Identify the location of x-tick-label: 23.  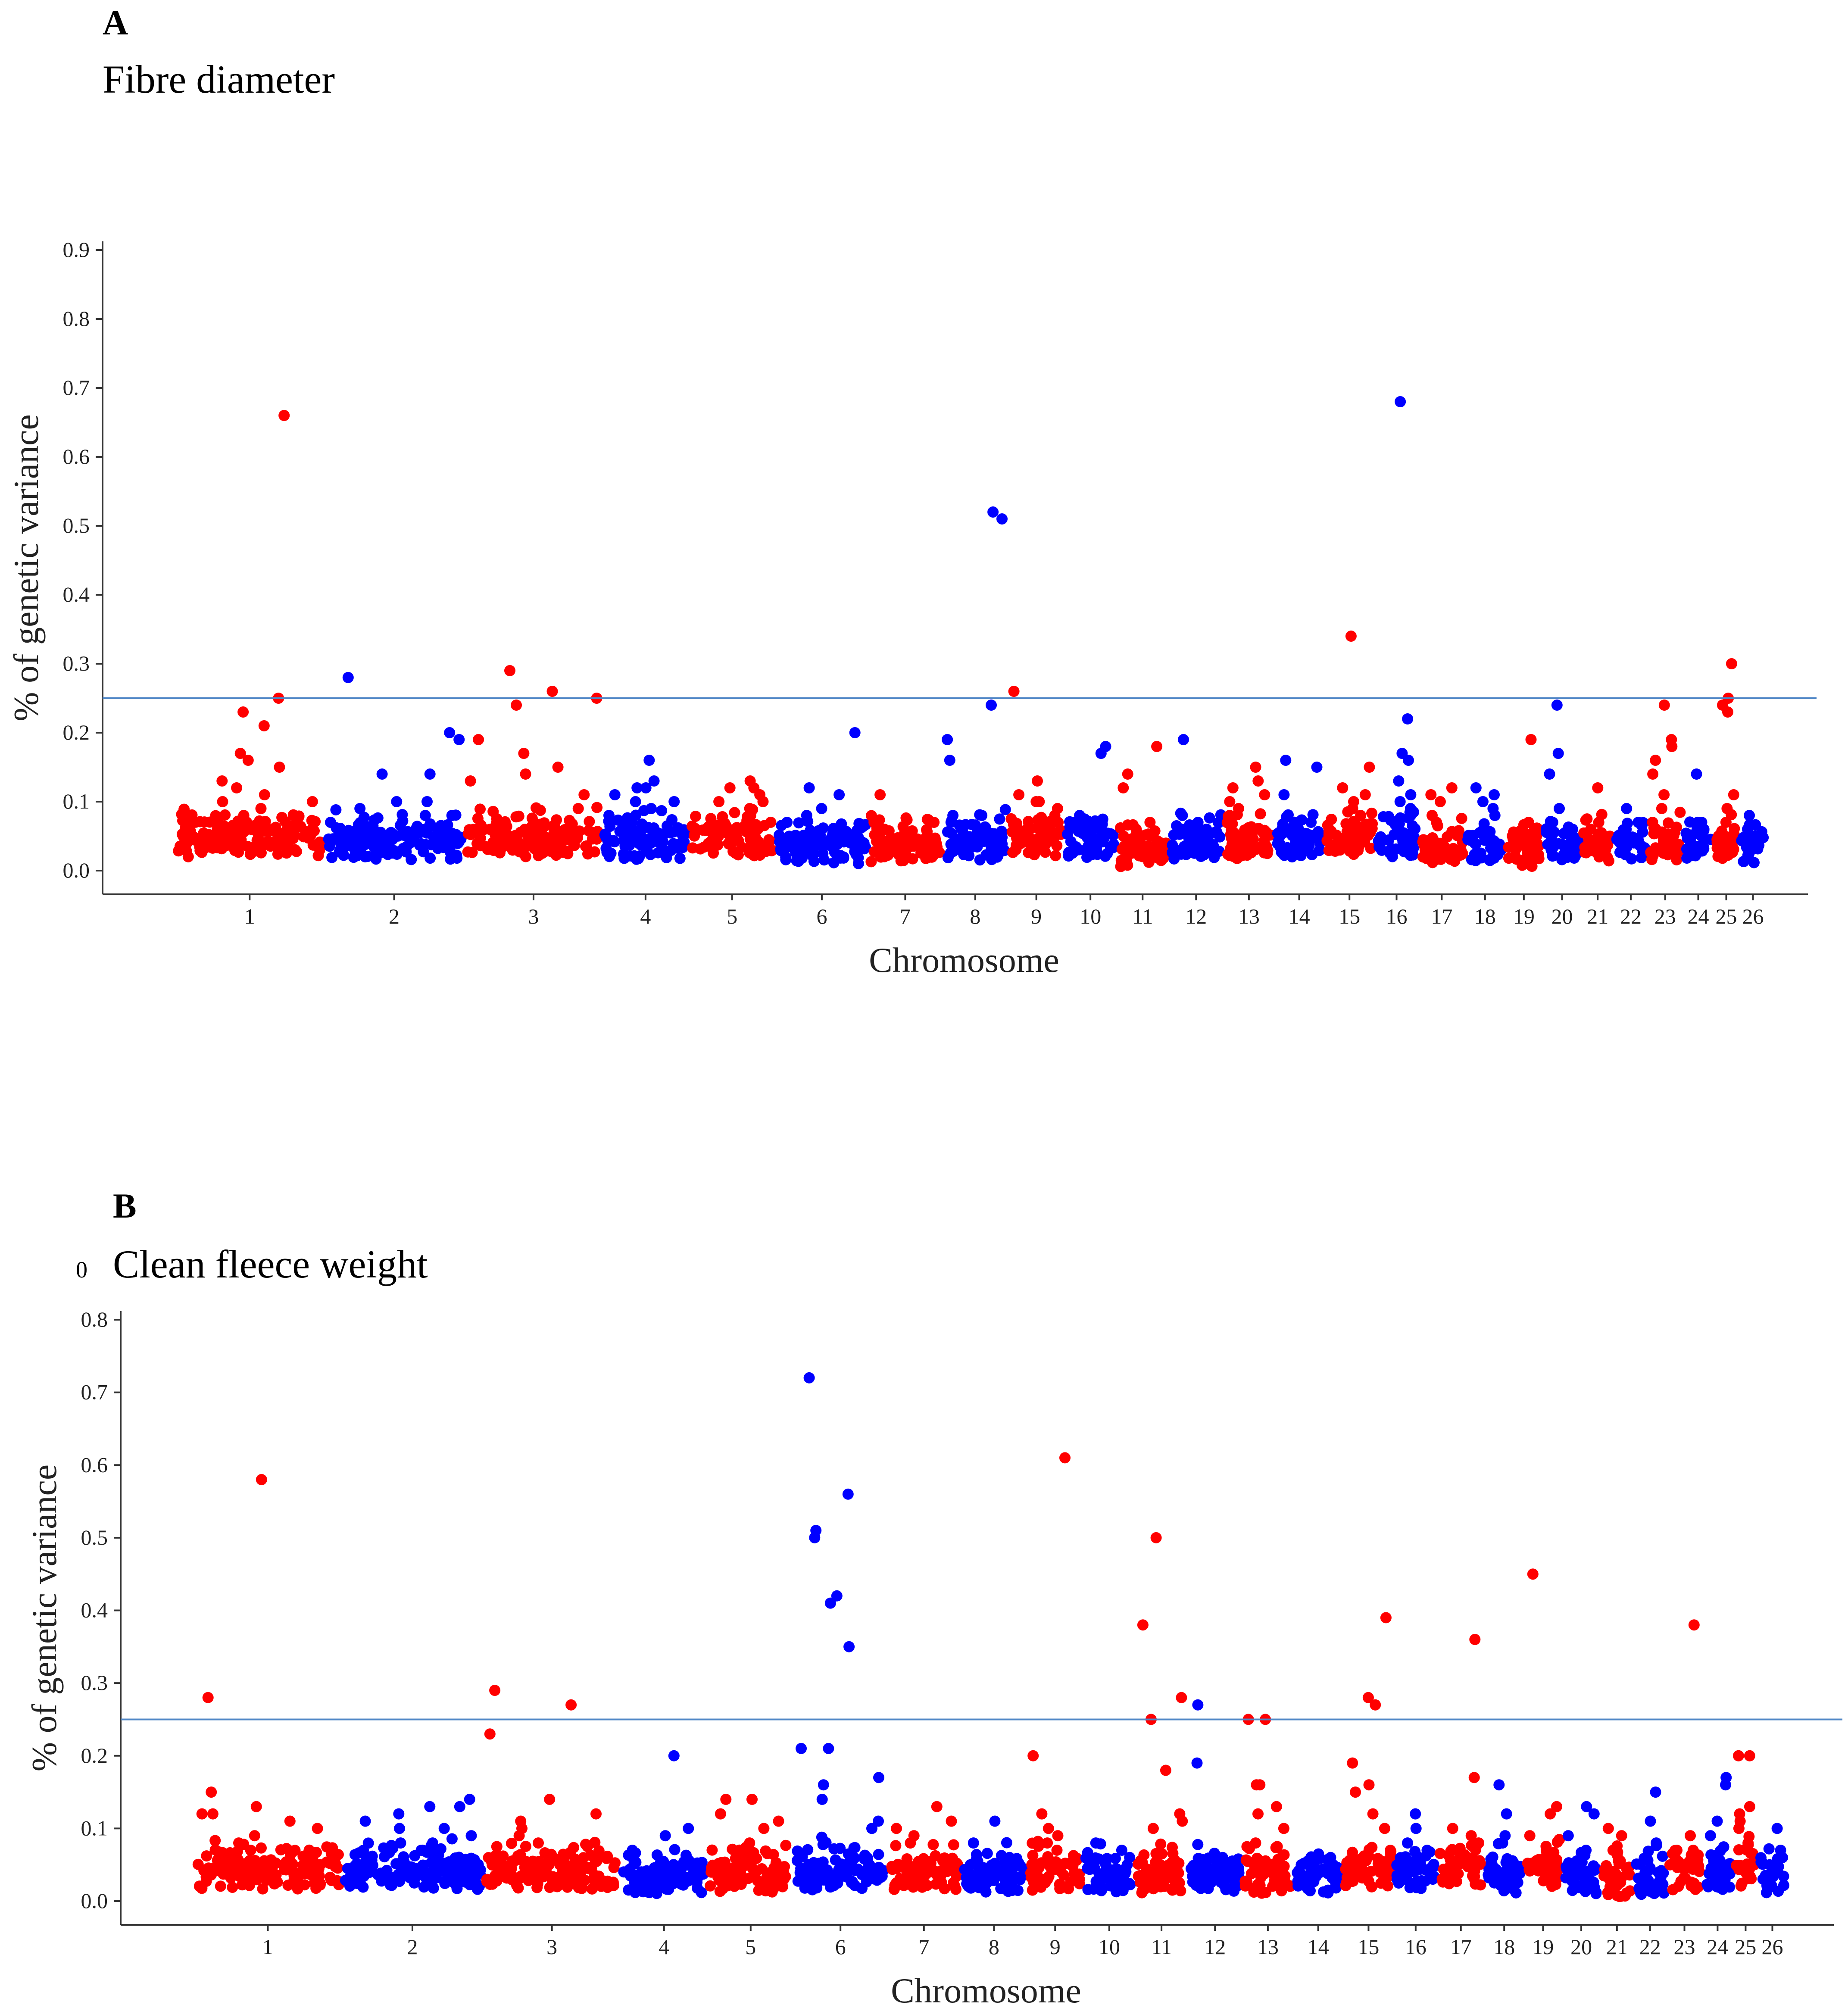
(1665, 916).